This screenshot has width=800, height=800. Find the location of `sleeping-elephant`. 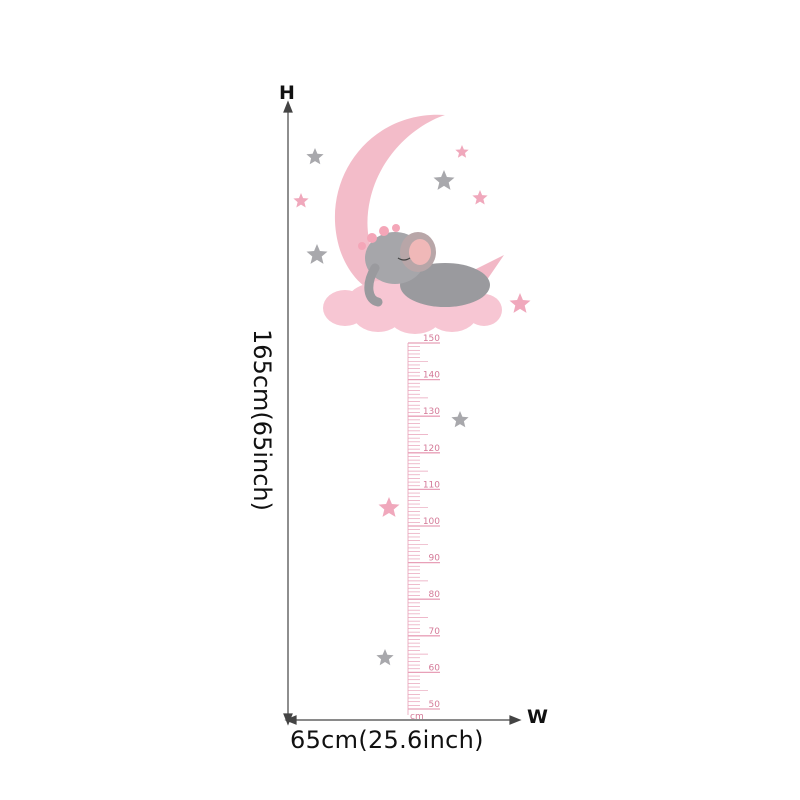

sleeping-elephant is located at coordinates (424, 265).